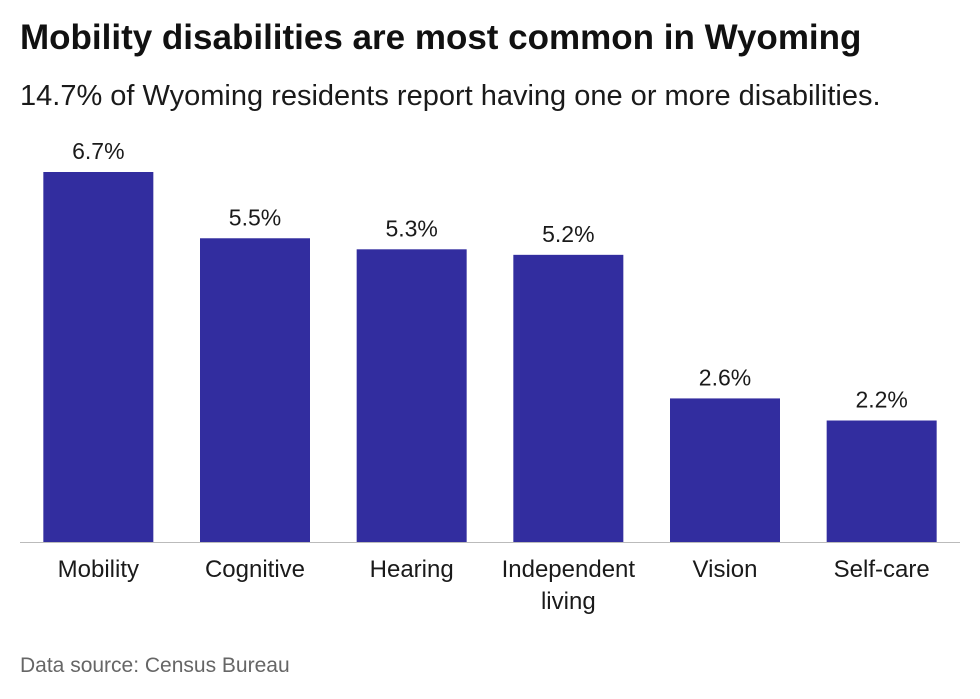  I want to click on bar-hearing, so click(411, 396).